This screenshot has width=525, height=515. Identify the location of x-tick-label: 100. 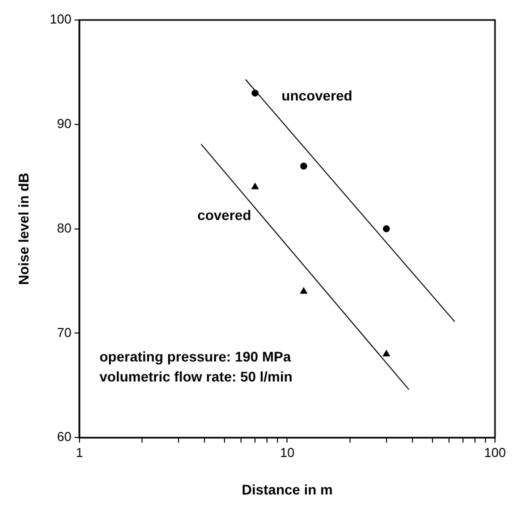
(495, 452).